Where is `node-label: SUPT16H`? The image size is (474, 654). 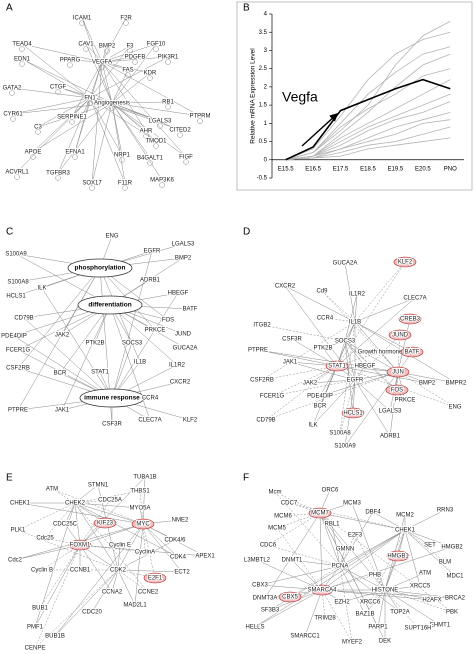
node-label: SUPT16H is located at coordinates (417, 629).